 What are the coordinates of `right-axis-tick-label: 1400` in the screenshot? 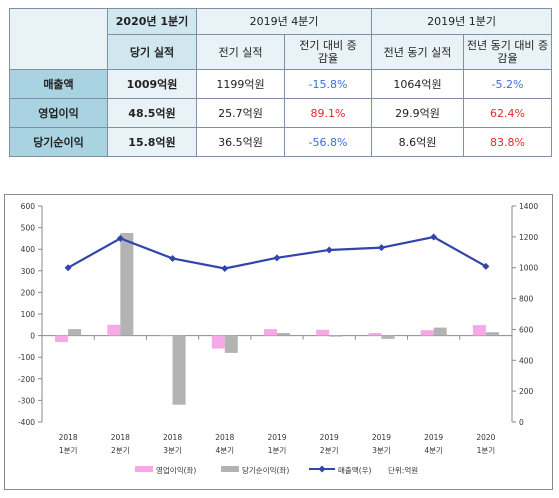 It's located at (528, 206).